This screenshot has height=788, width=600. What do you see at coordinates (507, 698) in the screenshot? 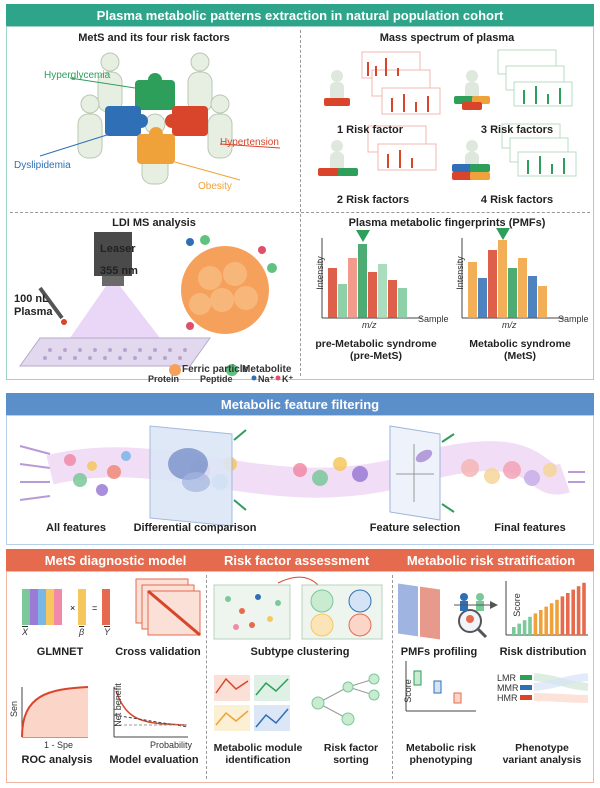
I see `hmr-label: HMR` at bounding box center [507, 698].